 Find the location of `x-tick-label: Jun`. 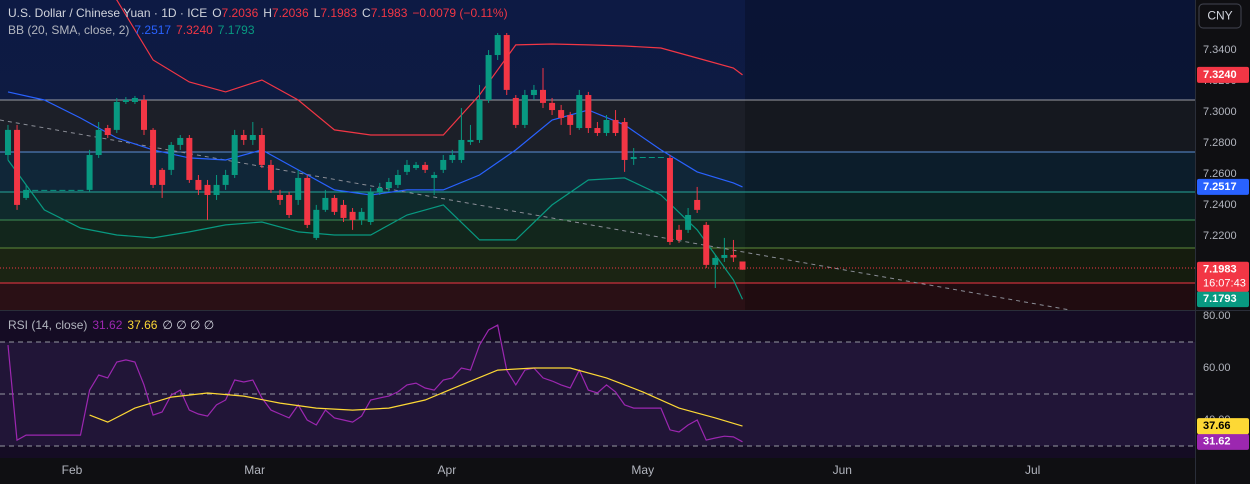

x-tick-label: Jun is located at coordinates (842, 470).